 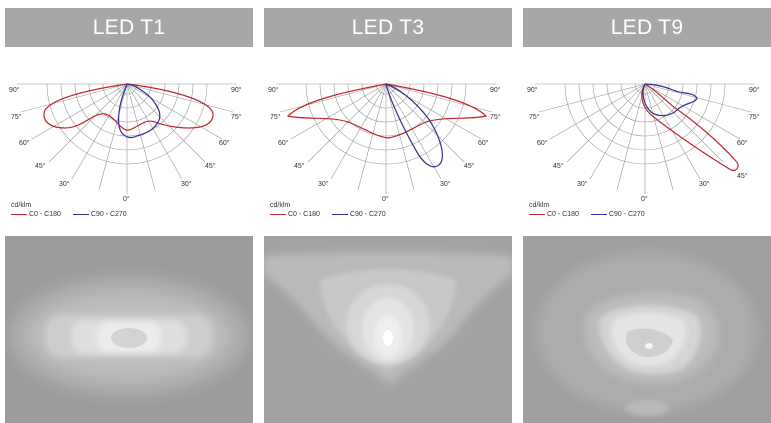 I want to click on column-title: LED T1, so click(x=129, y=27).